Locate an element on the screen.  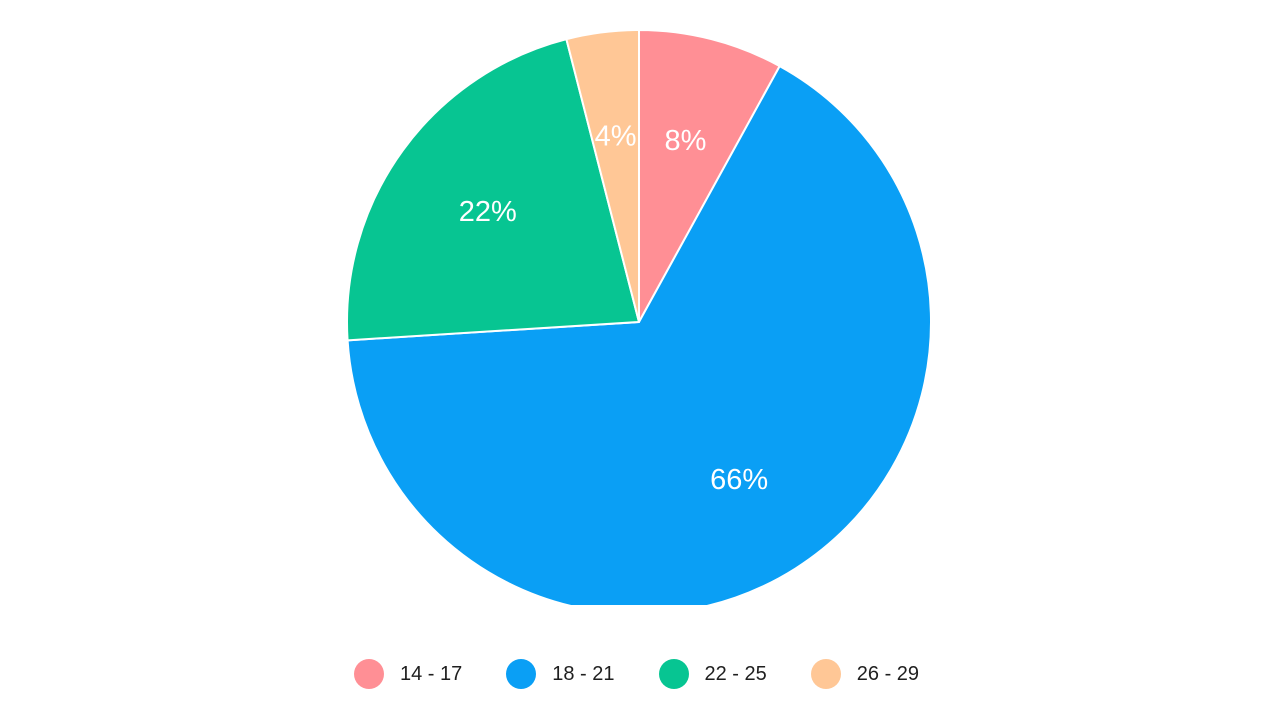
legend-item-18-21: 18 - 21 is located at coordinates (564, 674).